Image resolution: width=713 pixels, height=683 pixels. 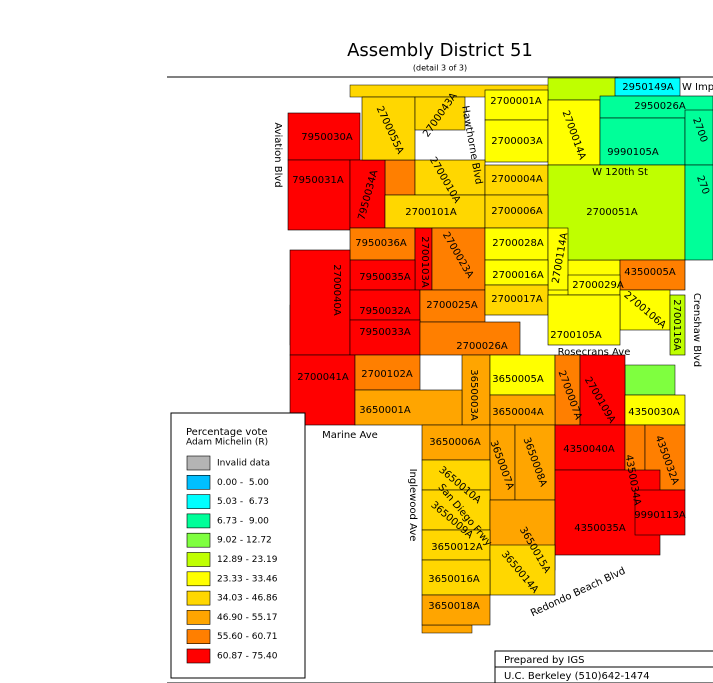 What do you see at coordinates (431, 212) in the screenshot?
I see `precinct-label: 2700101A` at bounding box center [431, 212].